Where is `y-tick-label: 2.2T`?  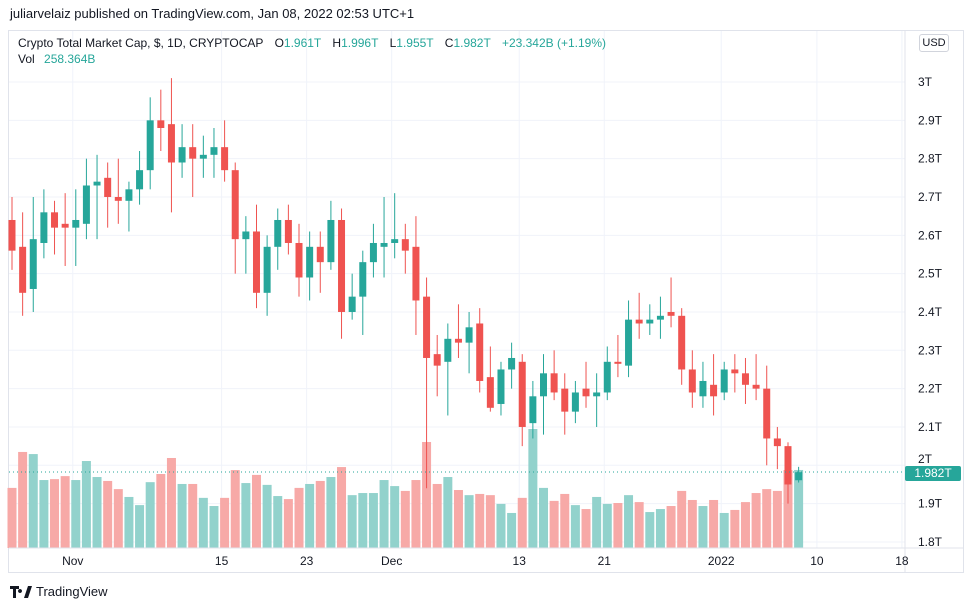 y-tick-label: 2.2T is located at coordinates (930, 389).